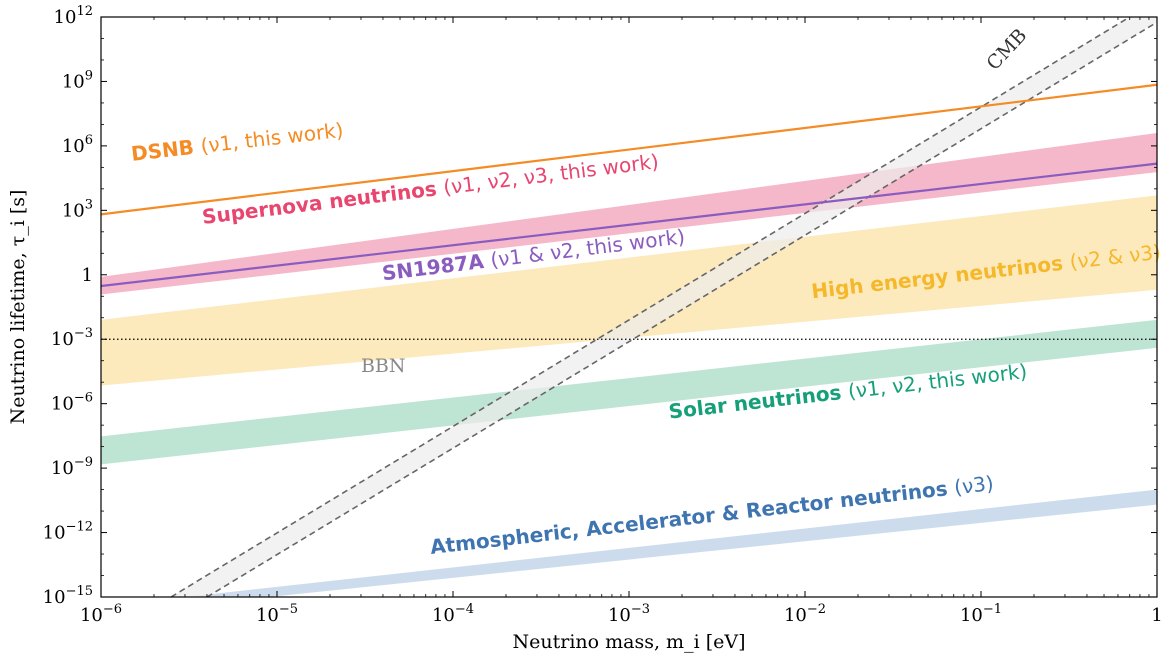 This screenshot has height=657, width=1170. Describe the element at coordinates (1007, 50) in the screenshot. I see `cmb-label: CMB` at that location.